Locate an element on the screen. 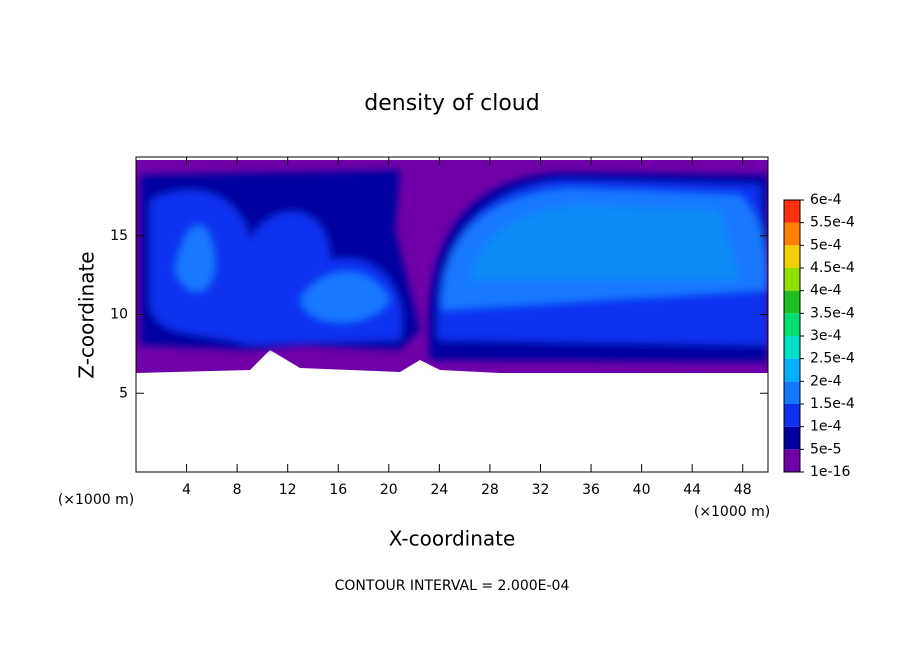 The height and width of the screenshot is (654, 904). x-axis-label: X-coordinate is located at coordinates (452, 539).